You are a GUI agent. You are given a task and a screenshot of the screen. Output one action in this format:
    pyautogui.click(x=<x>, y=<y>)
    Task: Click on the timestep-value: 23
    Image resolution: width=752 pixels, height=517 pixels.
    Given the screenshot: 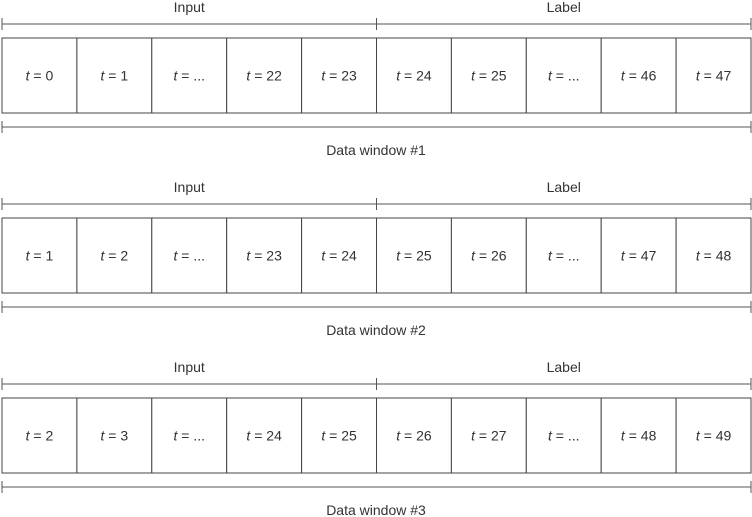 What is the action you would take?
    pyautogui.click(x=349, y=76)
    